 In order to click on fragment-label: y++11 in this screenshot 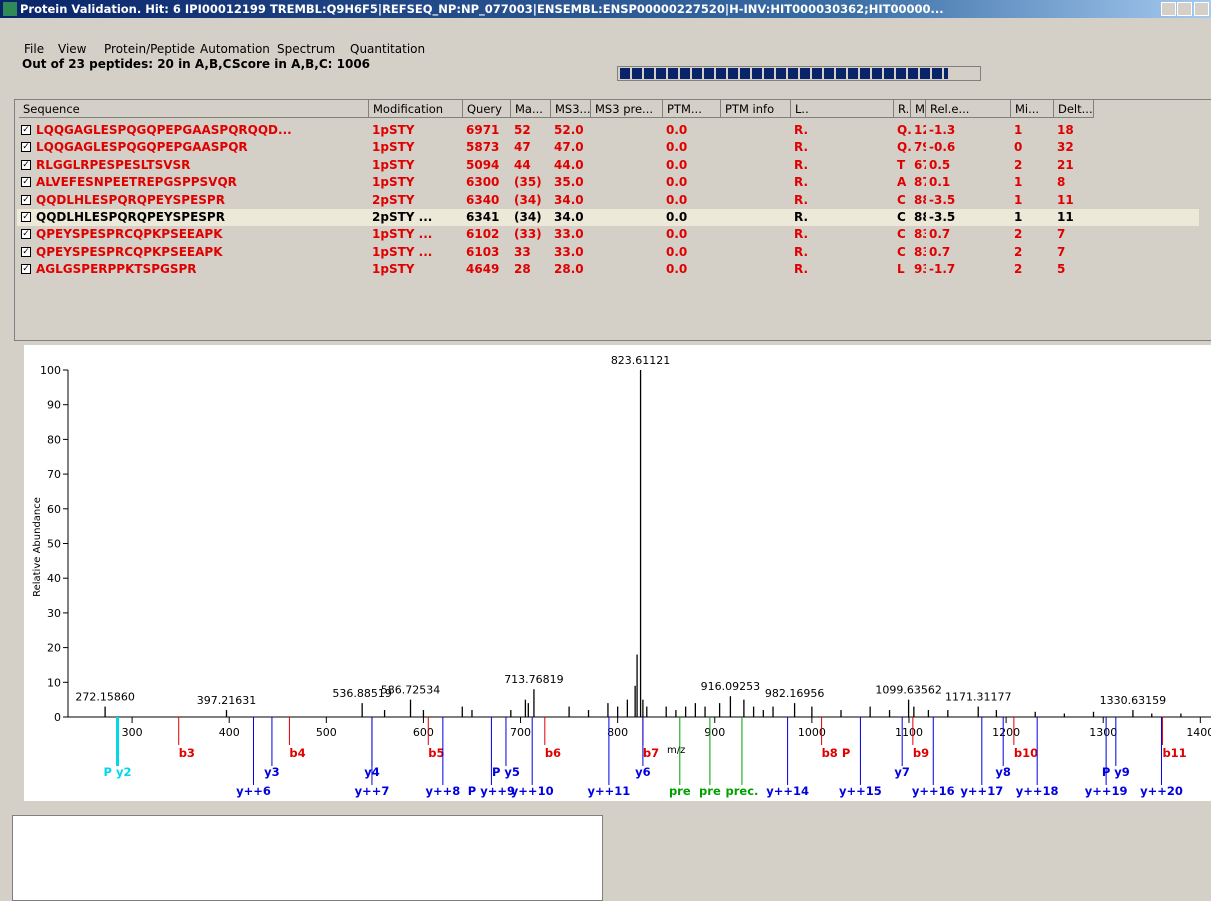, I will do `click(609, 791)`.